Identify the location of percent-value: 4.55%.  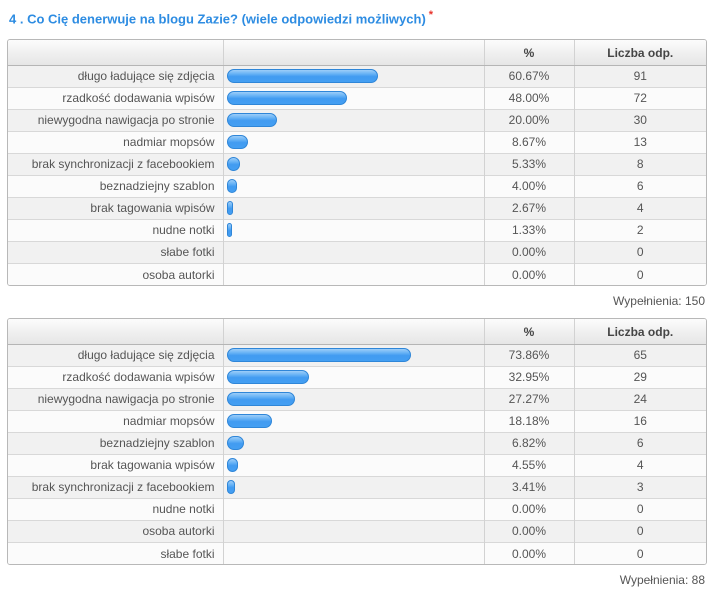
(528, 465).